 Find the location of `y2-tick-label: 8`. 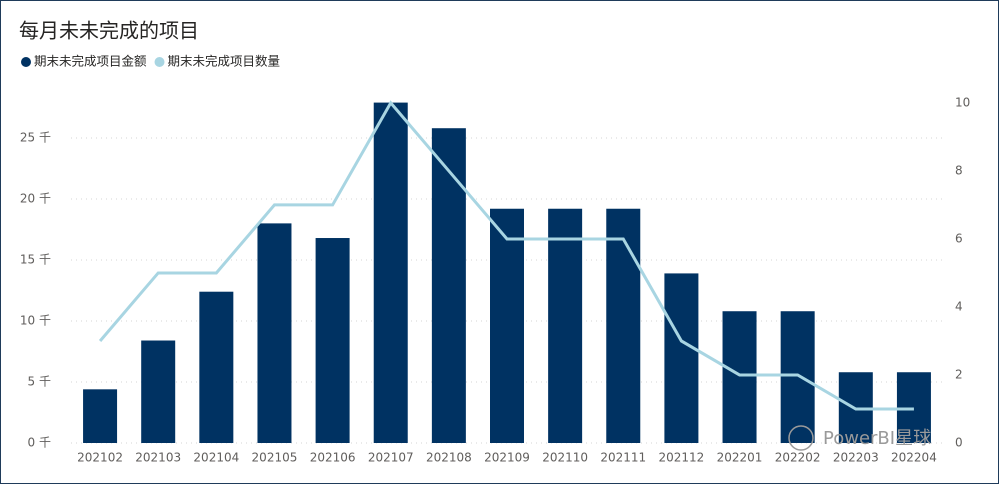

y2-tick-label: 8 is located at coordinates (959, 170).